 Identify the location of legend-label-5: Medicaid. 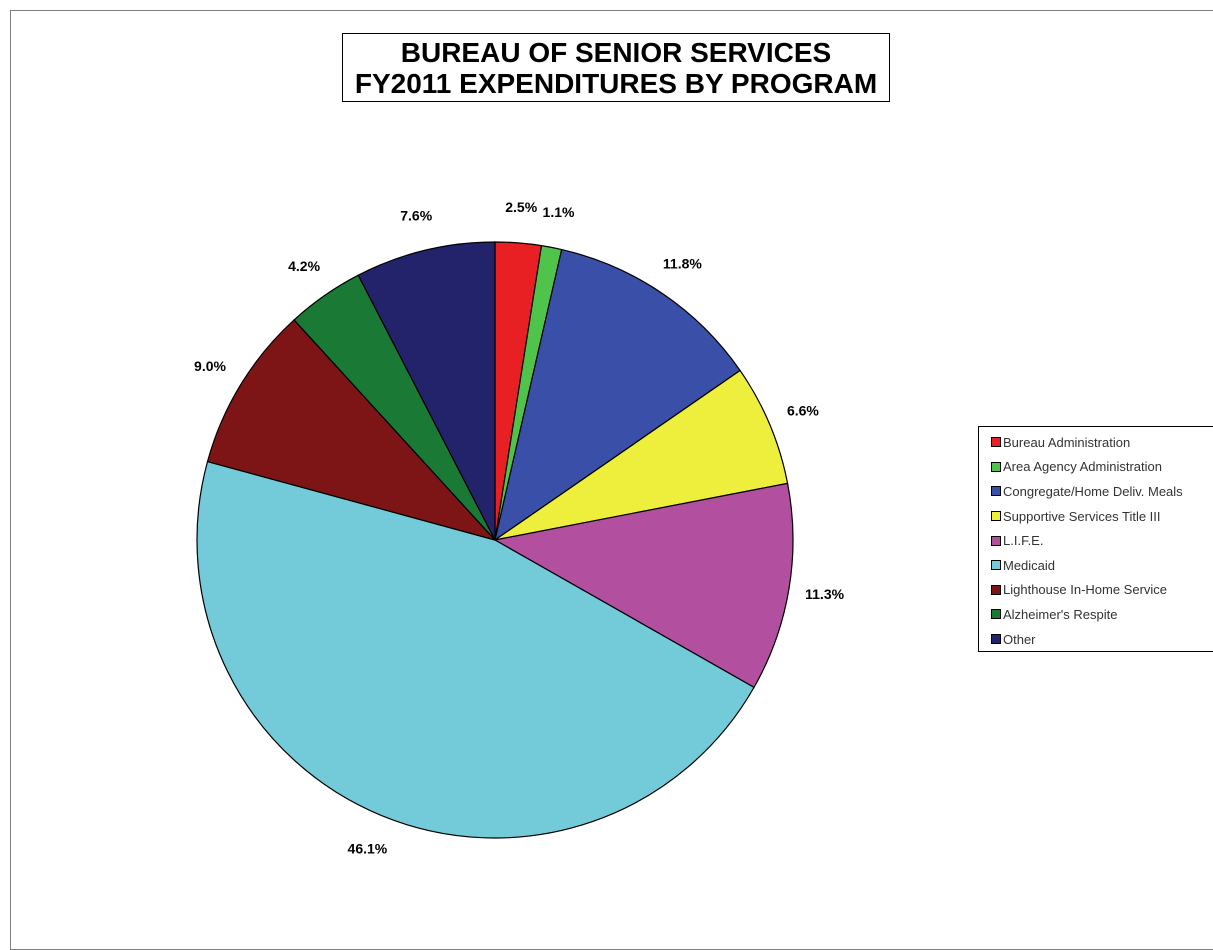
(1029, 565).